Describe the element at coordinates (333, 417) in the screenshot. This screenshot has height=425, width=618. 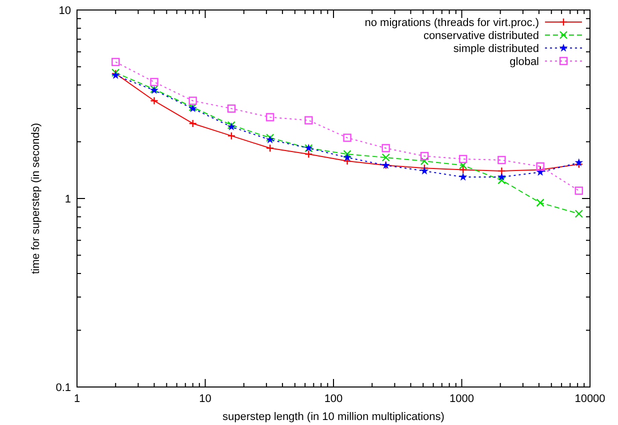
I see `x-axis-title: superstep length (in 10 million multiplications)` at that location.